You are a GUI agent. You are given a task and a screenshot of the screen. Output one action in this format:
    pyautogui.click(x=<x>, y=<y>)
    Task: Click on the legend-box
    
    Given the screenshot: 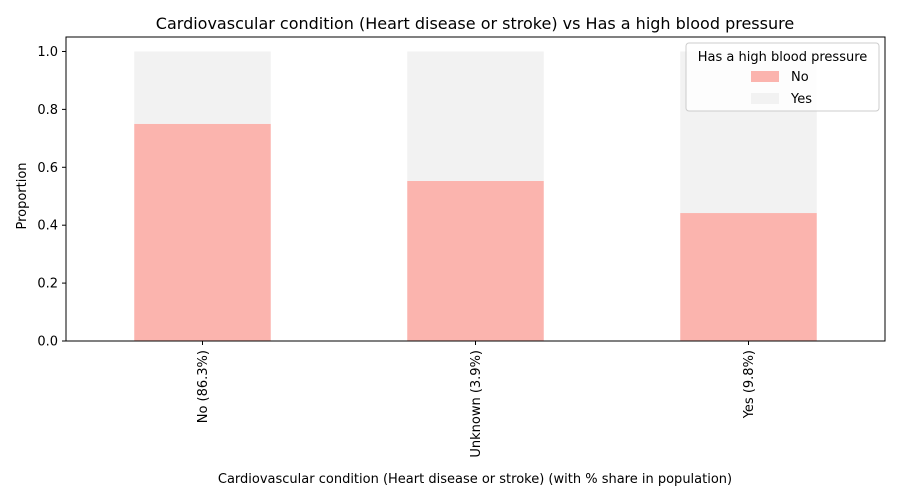 What is the action you would take?
    pyautogui.click(x=782, y=77)
    